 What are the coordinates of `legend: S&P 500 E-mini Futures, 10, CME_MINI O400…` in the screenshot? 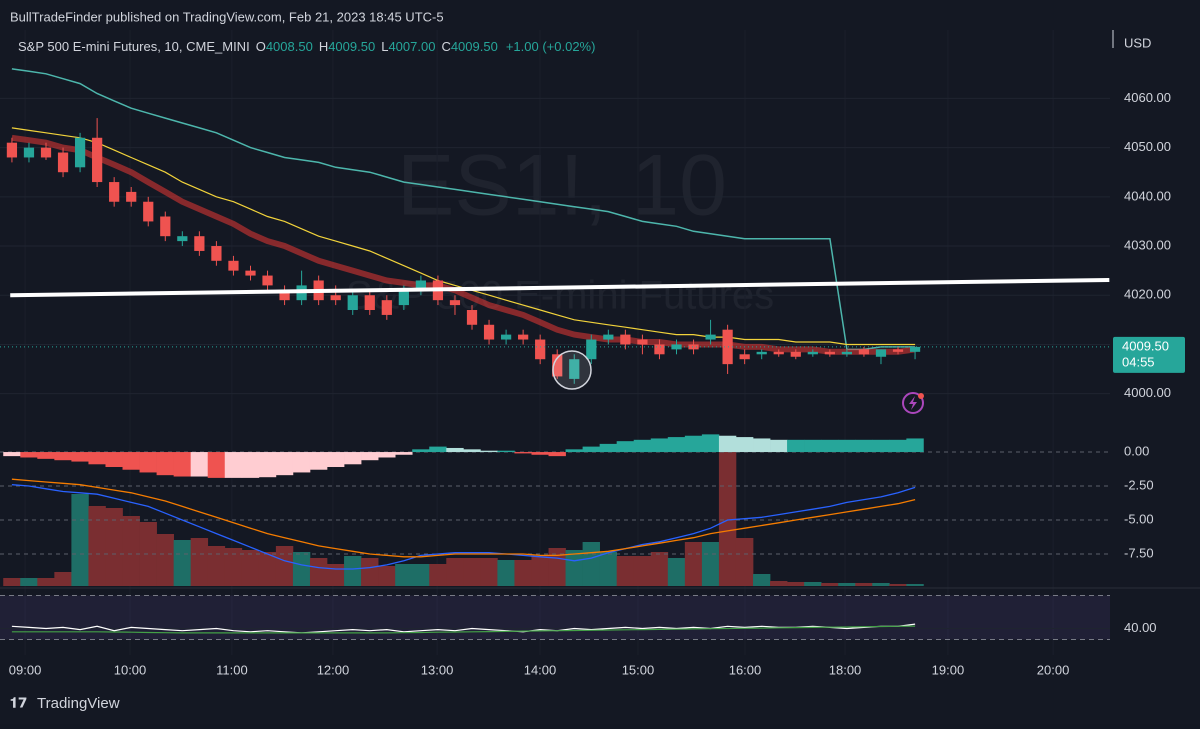 It's located at (306, 46).